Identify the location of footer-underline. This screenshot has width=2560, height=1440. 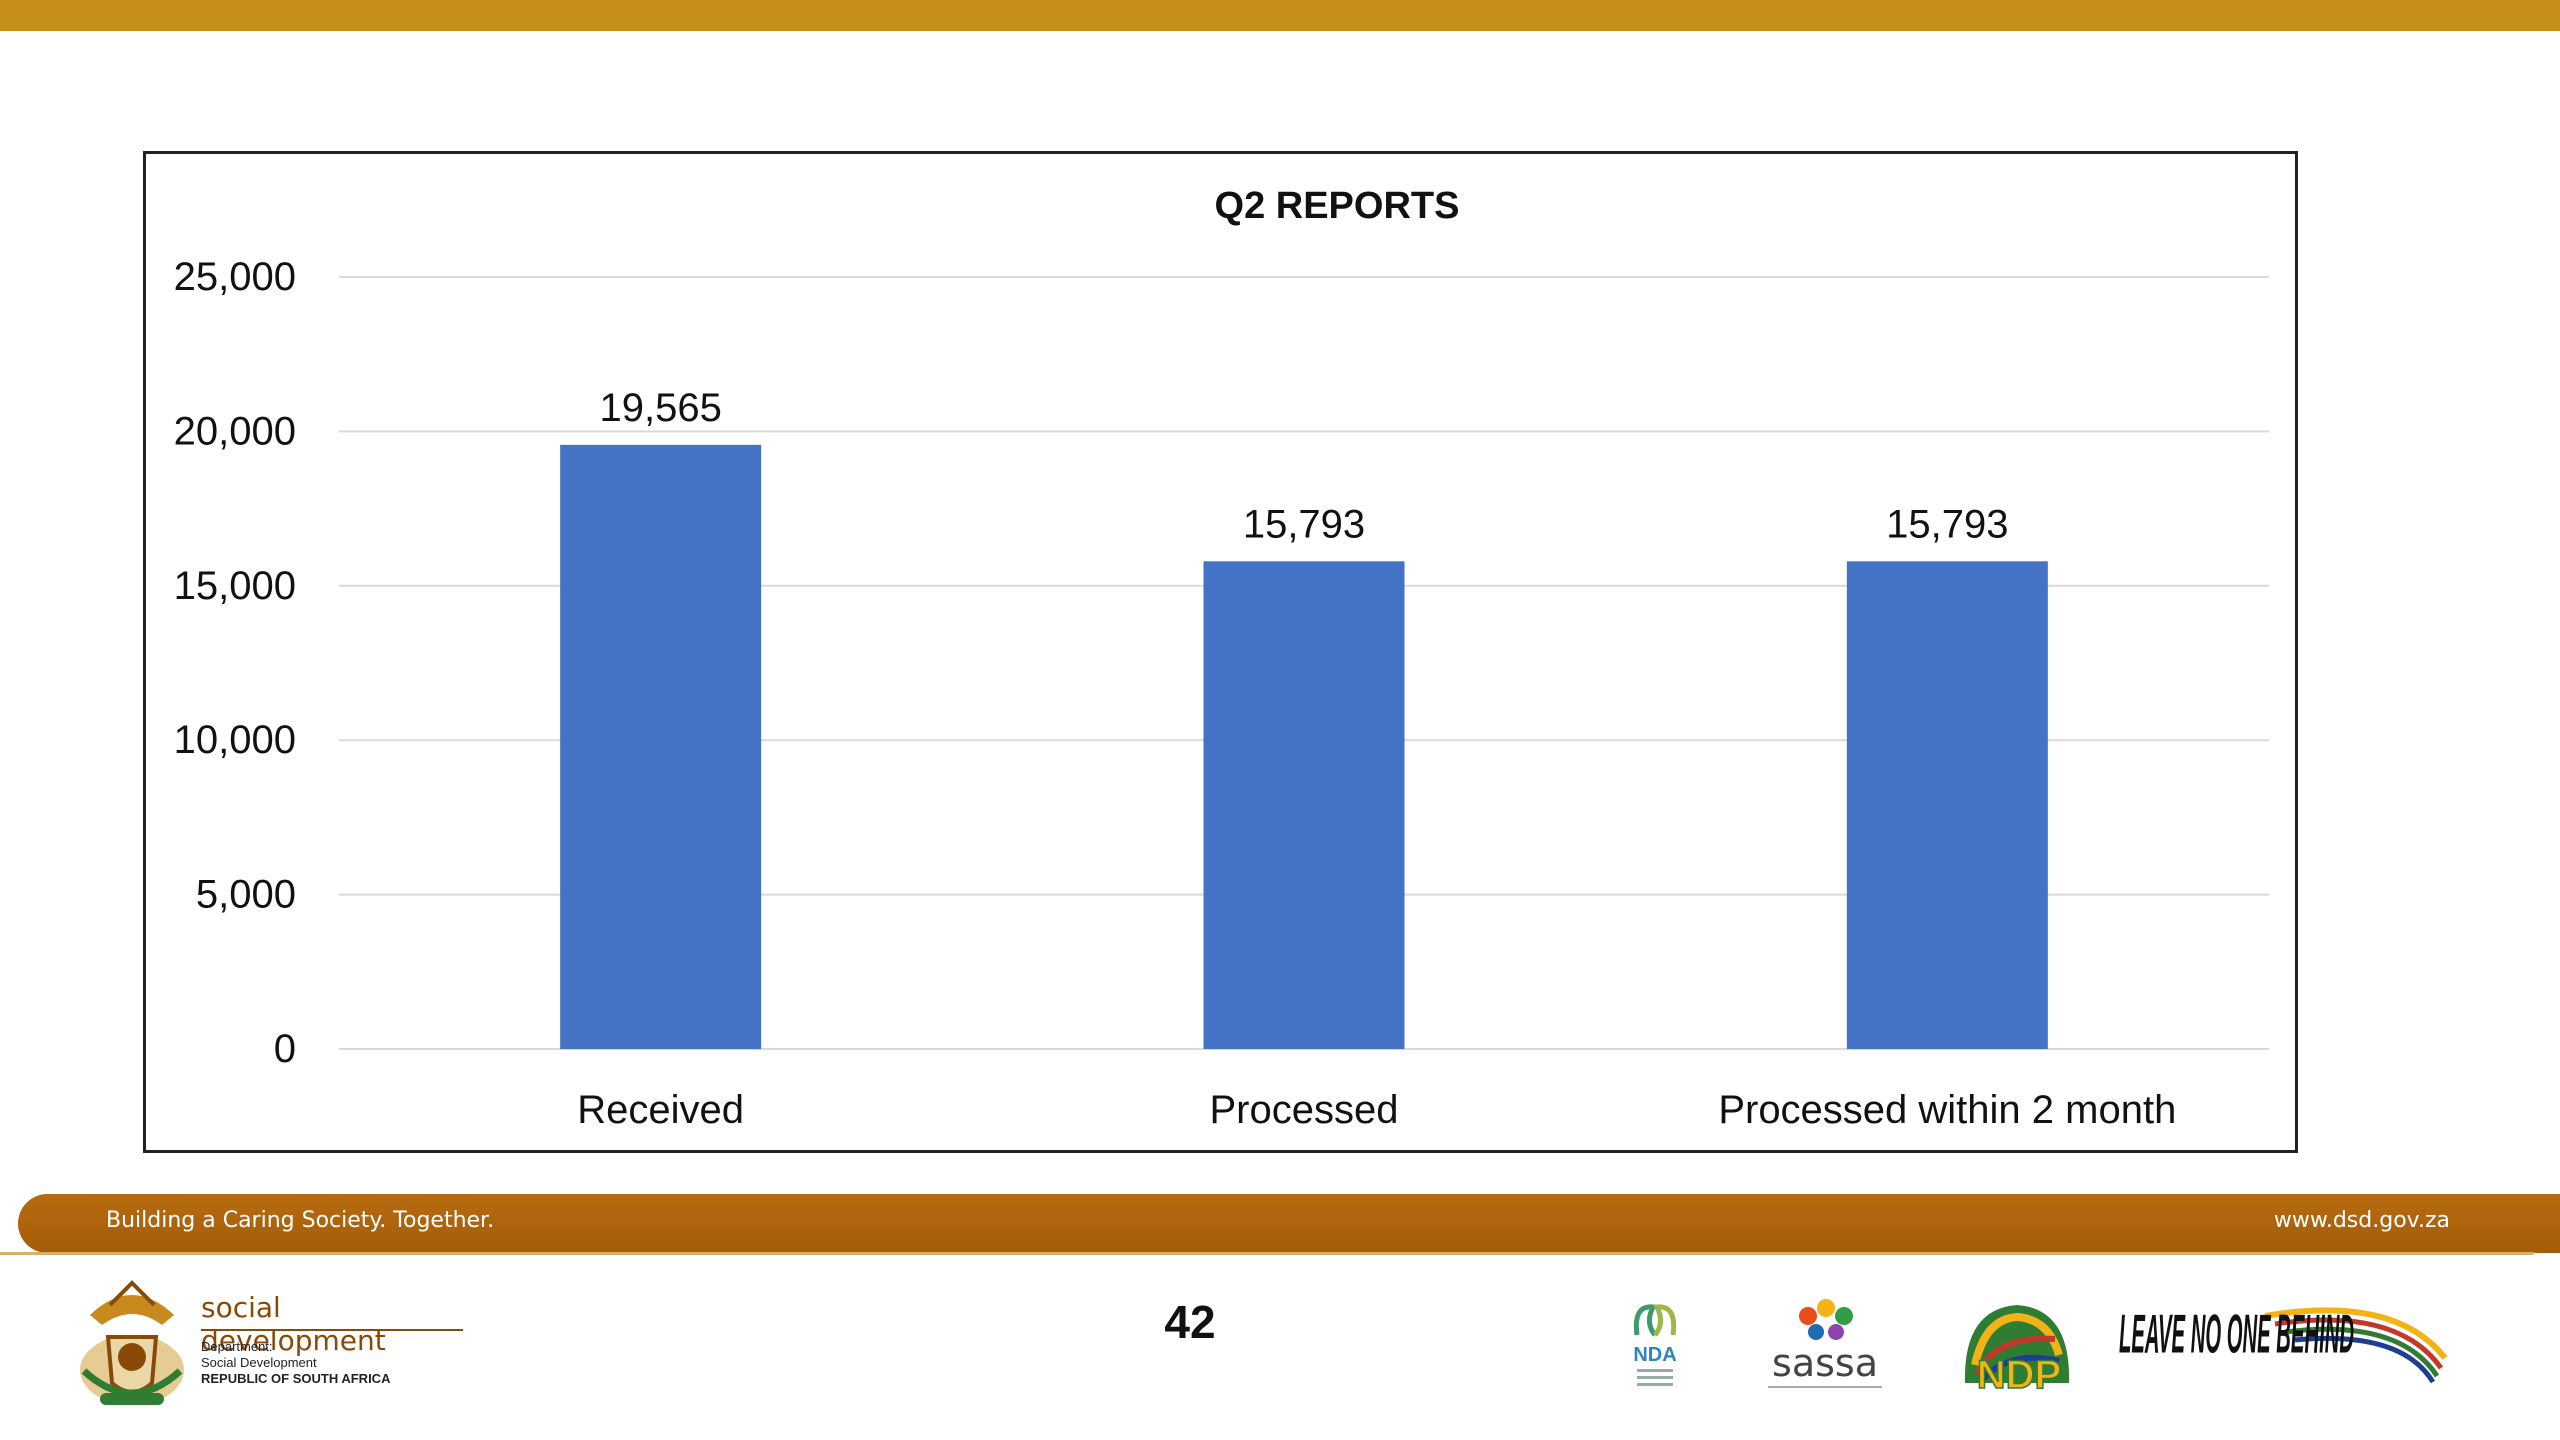
(1267, 1253).